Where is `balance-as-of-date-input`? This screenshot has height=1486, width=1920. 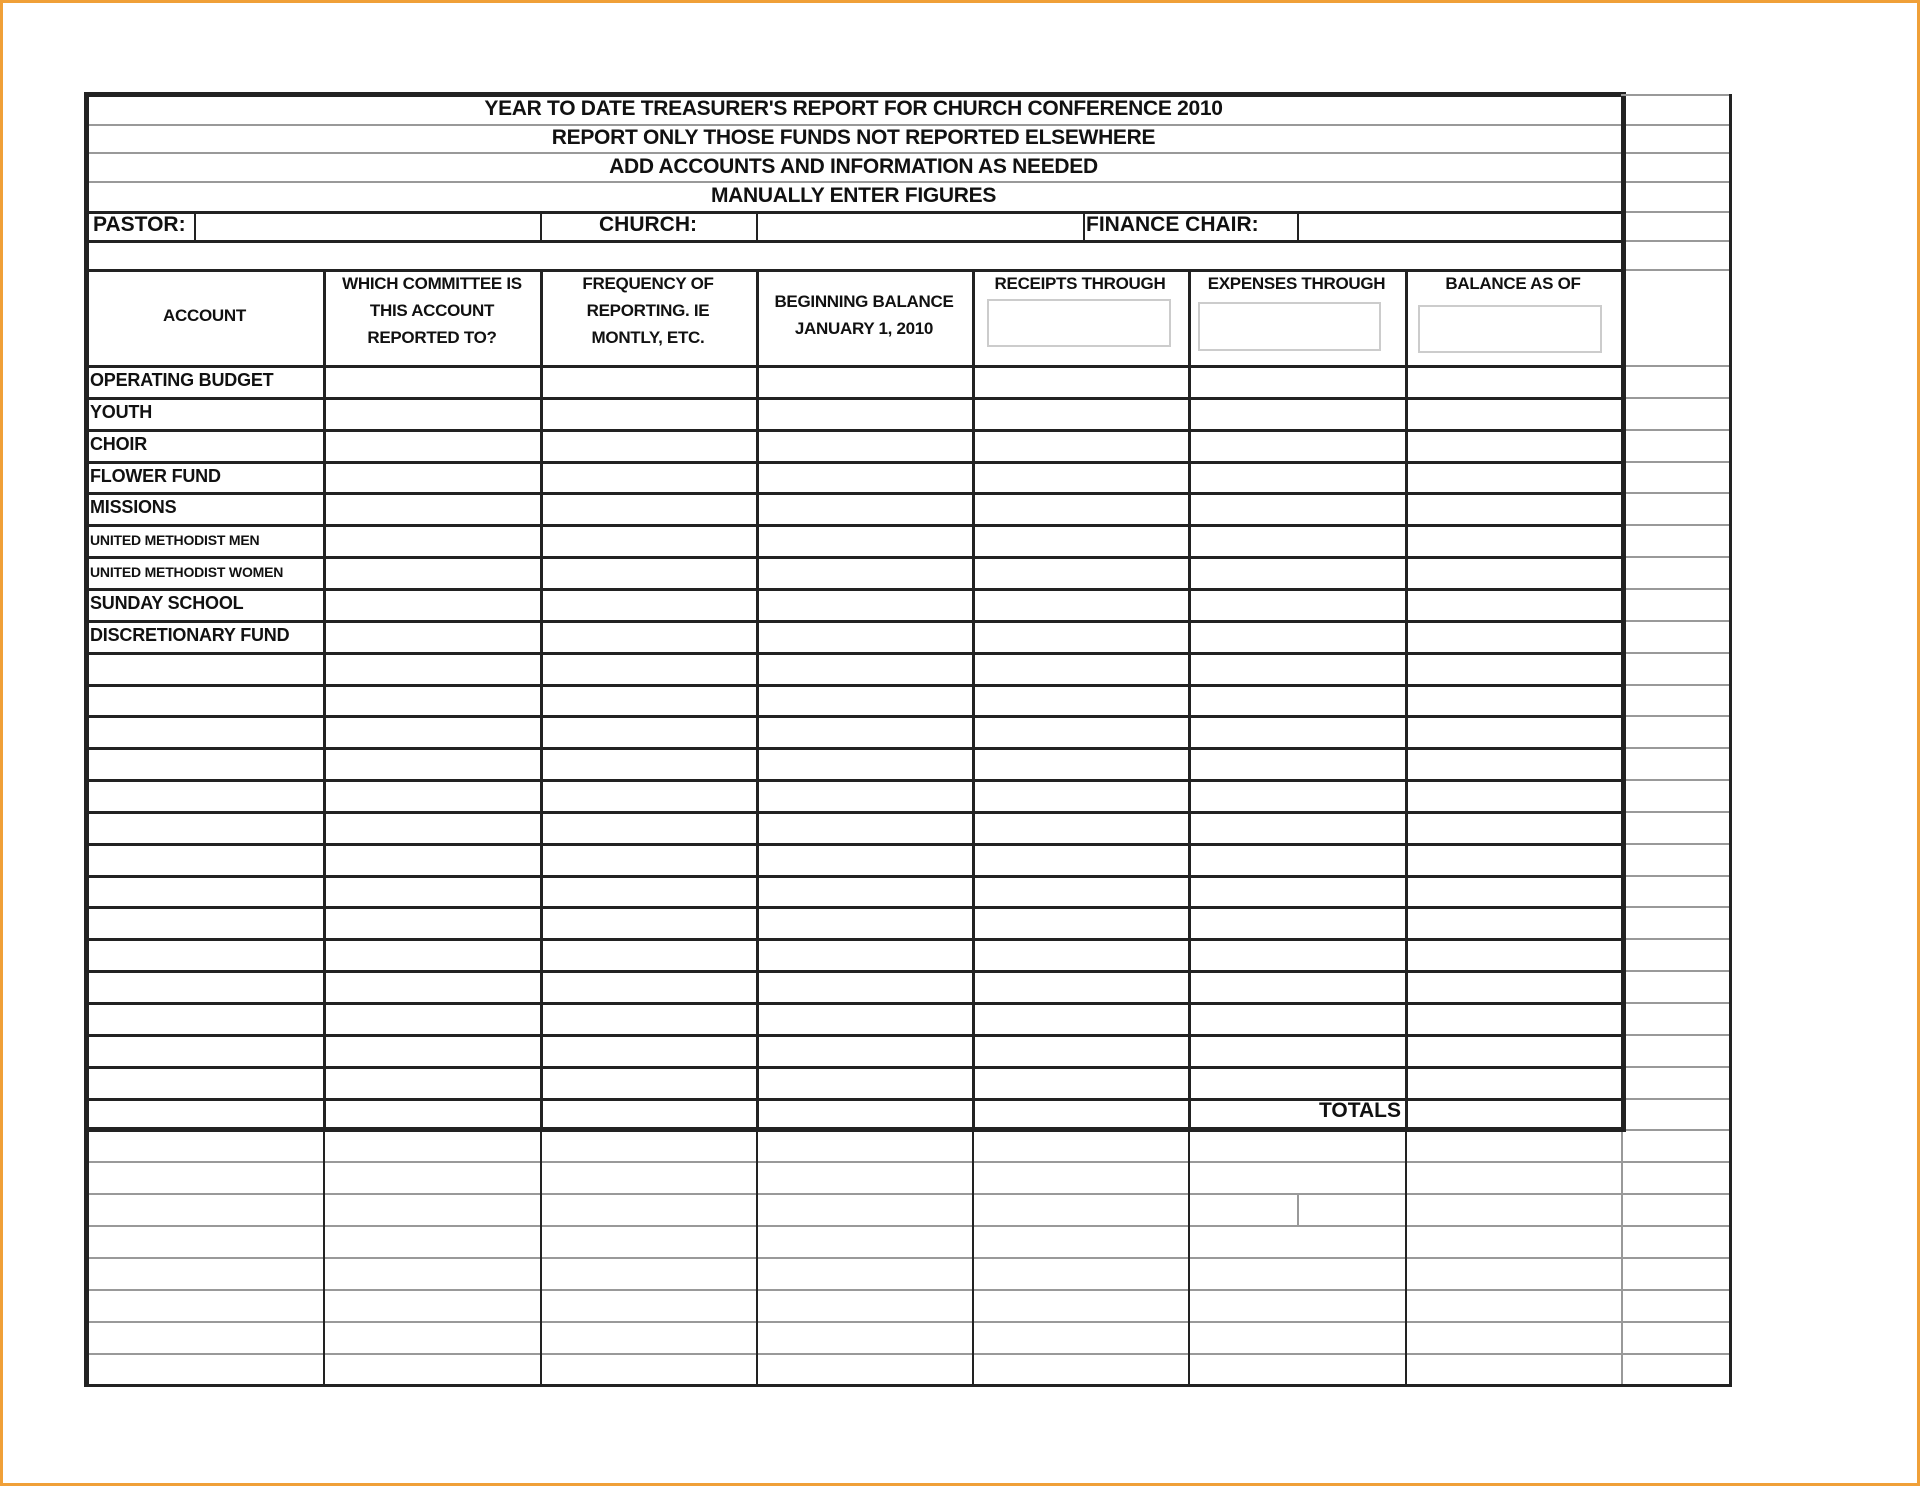
balance-as-of-date-input is located at coordinates (1510, 329).